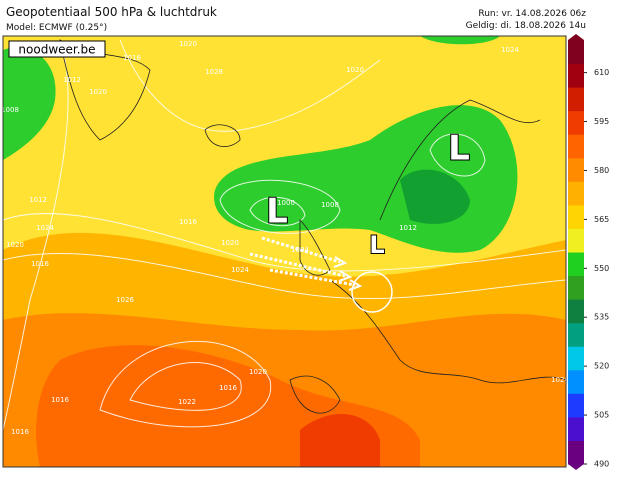 The width and height of the screenshot is (640, 480). I want to click on field-green-north, so click(460, 40).